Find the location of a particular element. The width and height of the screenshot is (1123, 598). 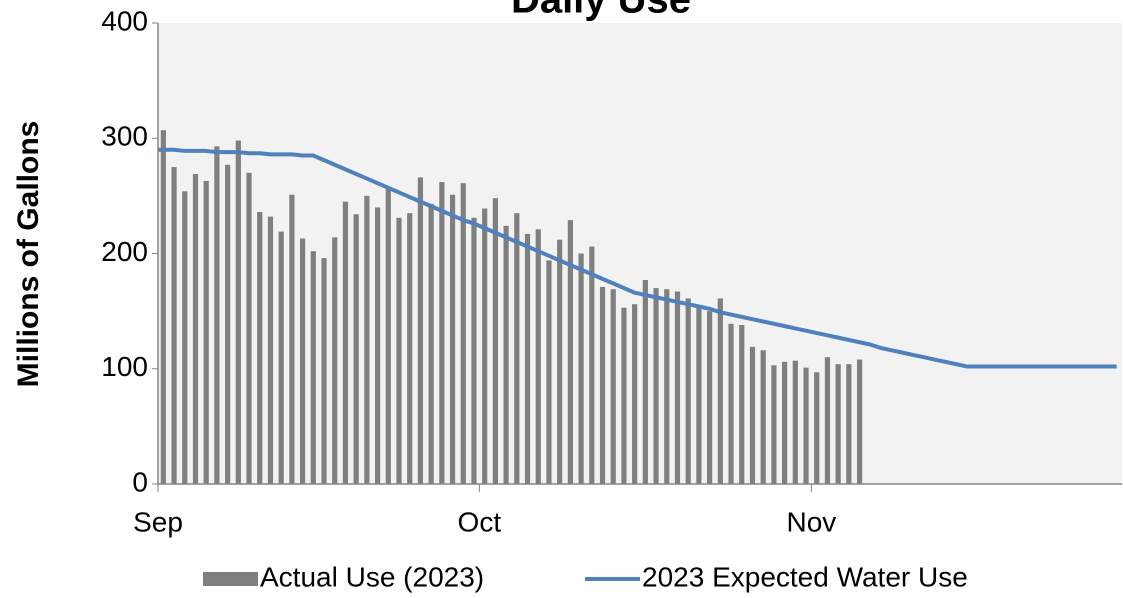

x-tick-label: Nov is located at coordinates (811, 521).